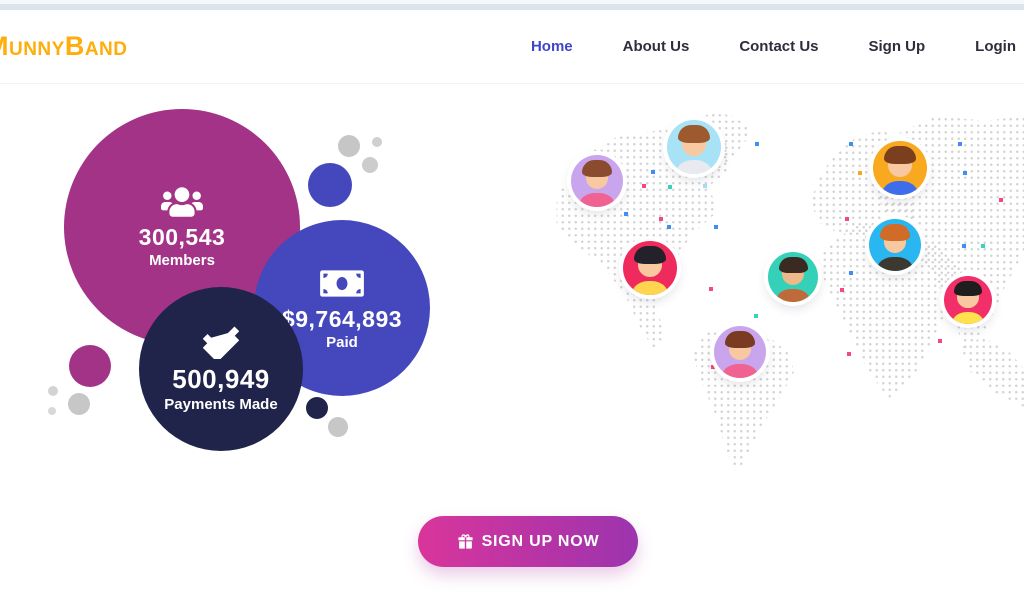 The width and height of the screenshot is (1024, 615). What do you see at coordinates (650, 268) in the screenshot?
I see `member-avatar-boy-pink` at bounding box center [650, 268].